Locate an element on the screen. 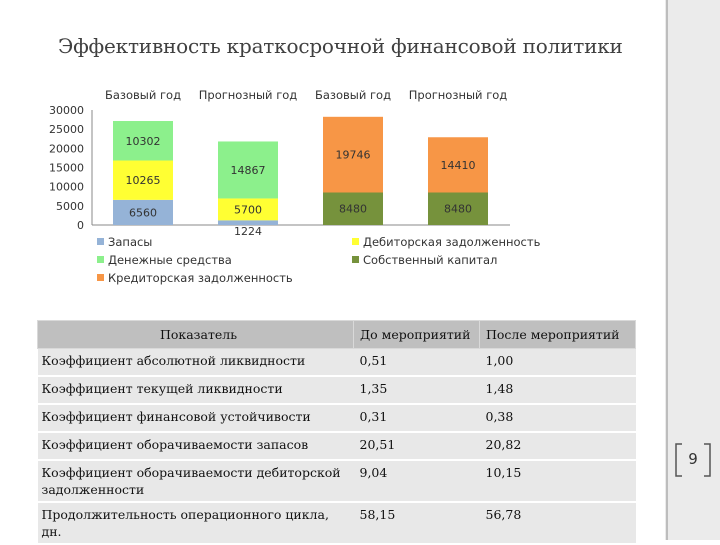  legend-entry: Кредиторская задолженность is located at coordinates (200, 278).